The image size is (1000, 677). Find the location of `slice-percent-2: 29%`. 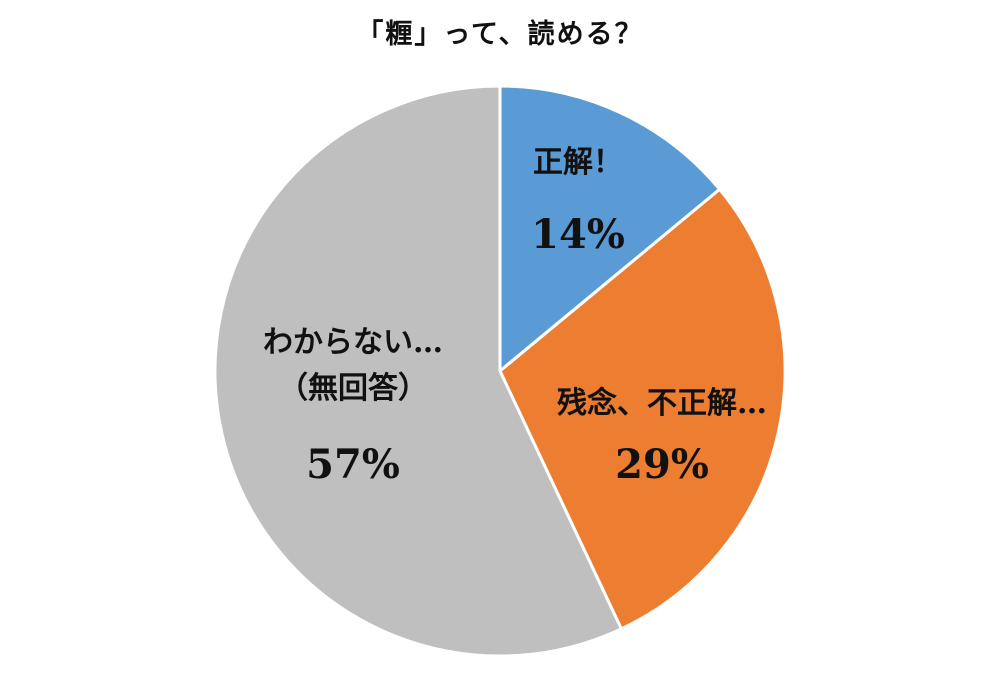

slice-percent-2: 29% is located at coordinates (662, 464).